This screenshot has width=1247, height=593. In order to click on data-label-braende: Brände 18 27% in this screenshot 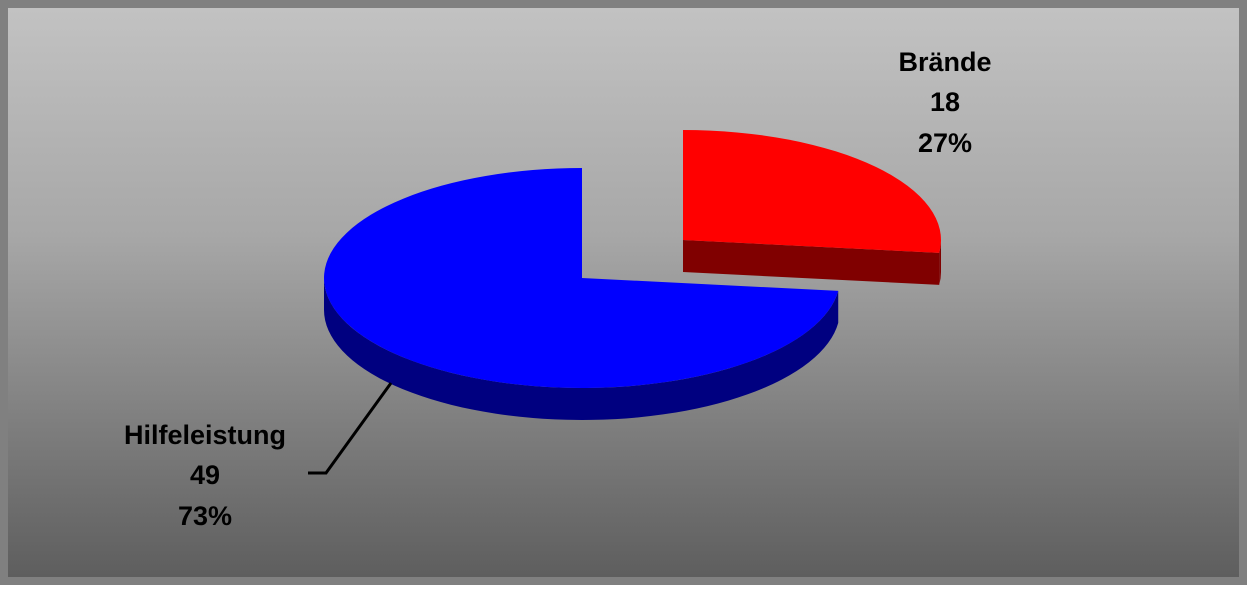, I will do `click(944, 102)`.